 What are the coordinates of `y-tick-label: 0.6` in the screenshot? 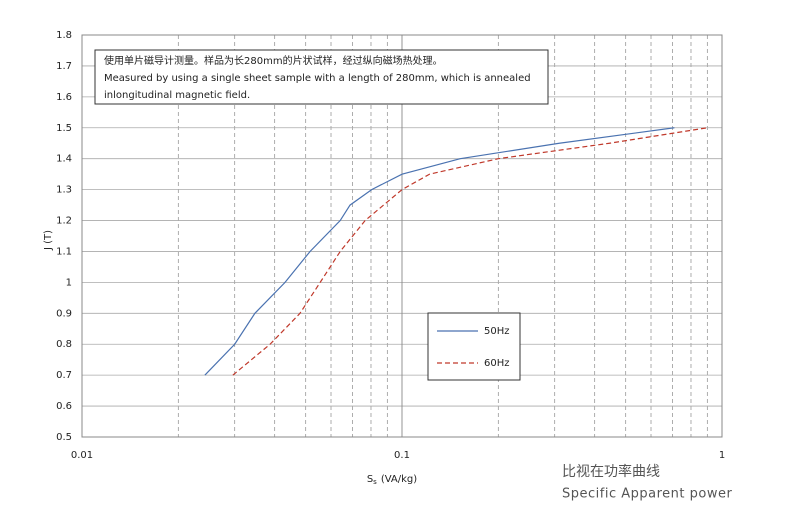 It's located at (64, 406).